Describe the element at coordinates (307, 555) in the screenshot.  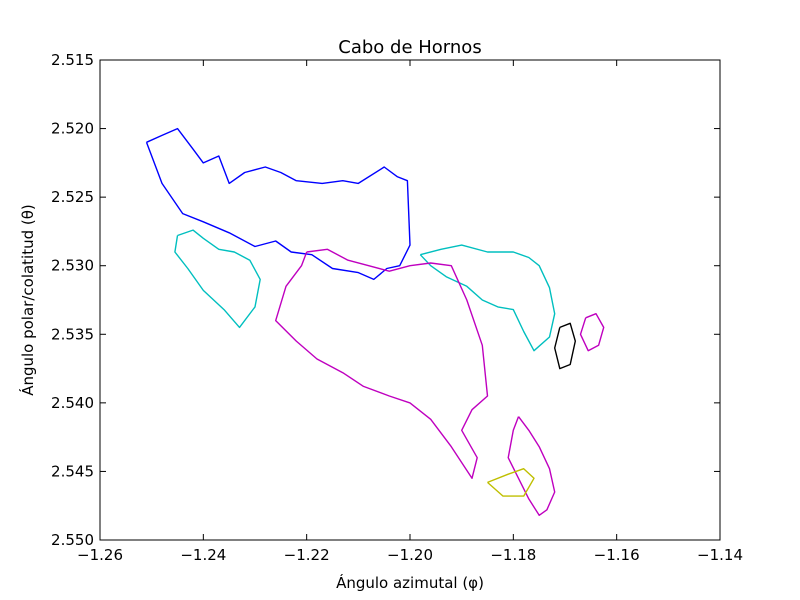
I see `x-tick-label: −1.22` at that location.